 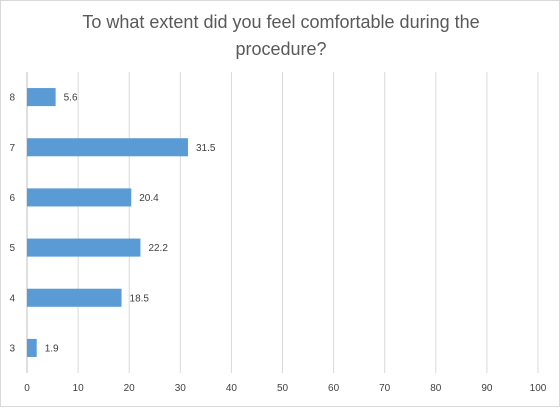 I want to click on x-tick-label: 90, so click(x=487, y=388).